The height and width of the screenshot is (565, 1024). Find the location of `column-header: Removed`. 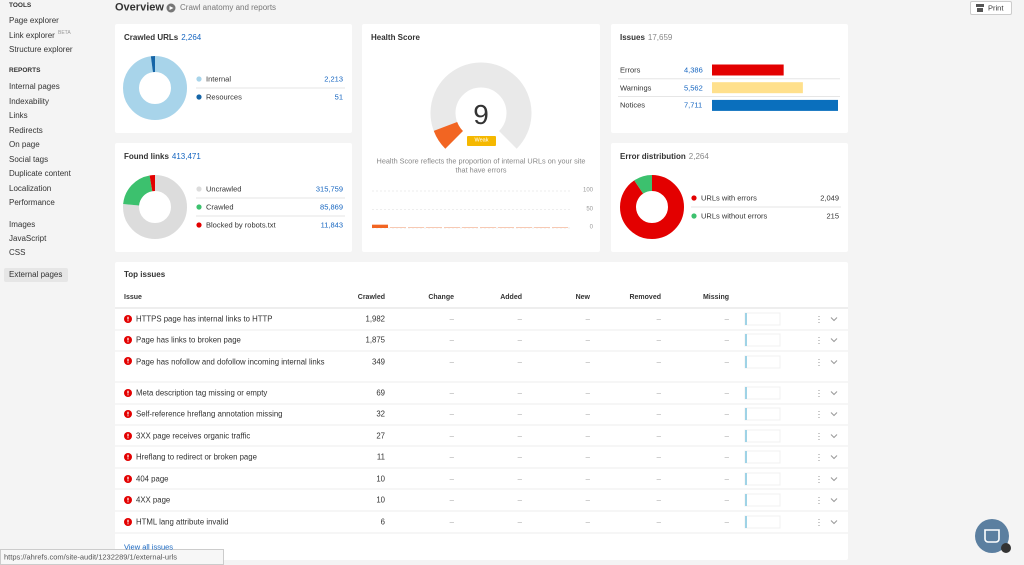

column-header: Removed is located at coordinates (645, 297).